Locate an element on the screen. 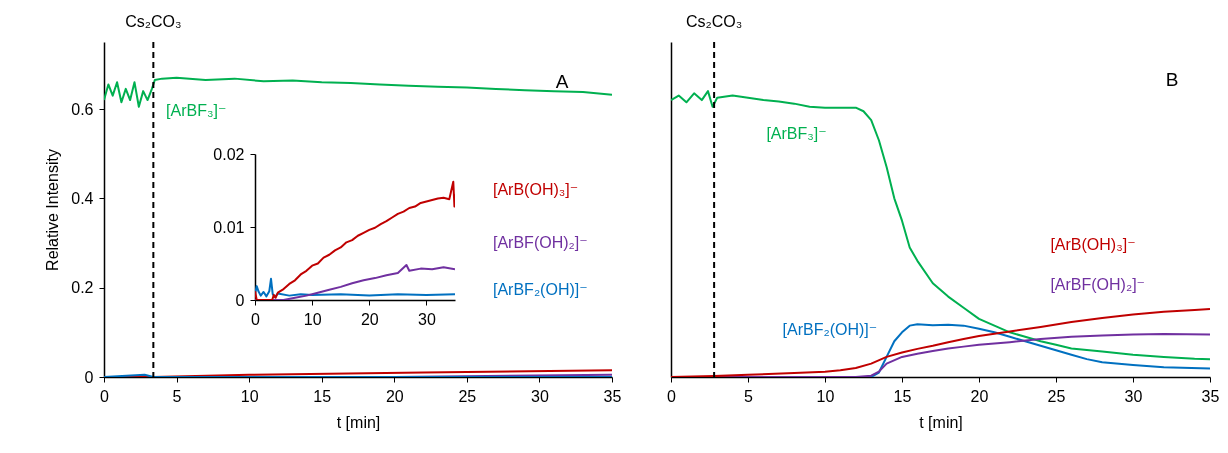  series-label: [ArBF₂(OH)]⁻ is located at coordinates (830, 329).